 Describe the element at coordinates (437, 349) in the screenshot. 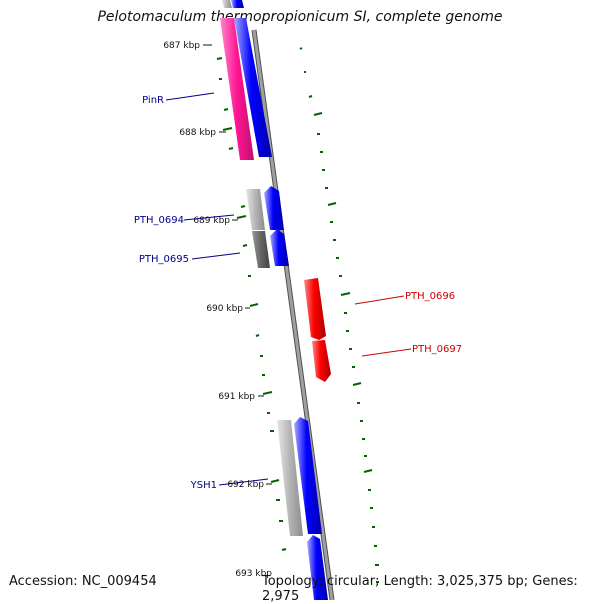

I see `gene-label-pth-0697: PTH_0697` at that location.